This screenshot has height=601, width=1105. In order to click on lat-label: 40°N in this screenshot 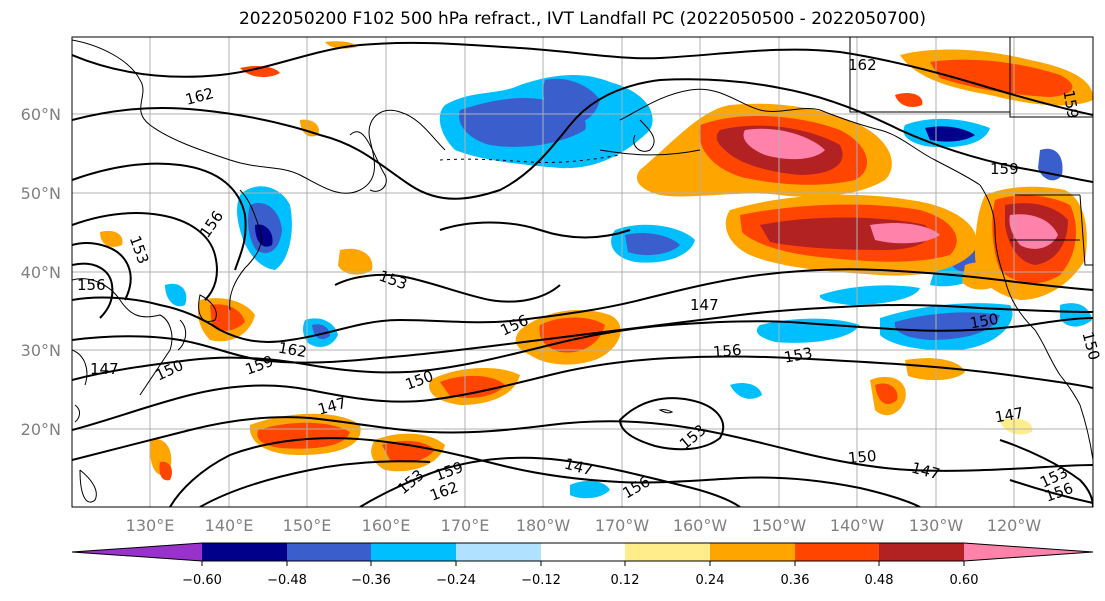, I will do `click(41, 272)`.